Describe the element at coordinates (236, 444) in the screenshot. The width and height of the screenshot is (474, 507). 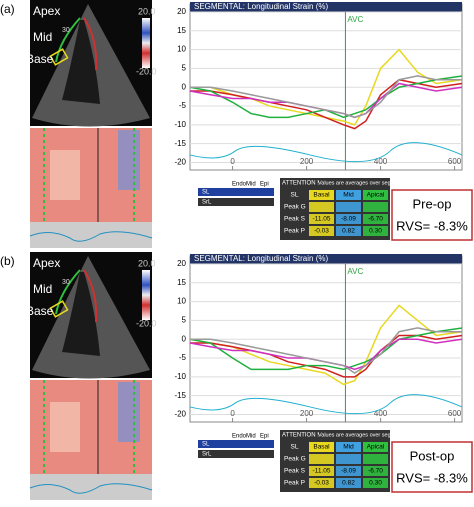
I see `legend-sl` at that location.